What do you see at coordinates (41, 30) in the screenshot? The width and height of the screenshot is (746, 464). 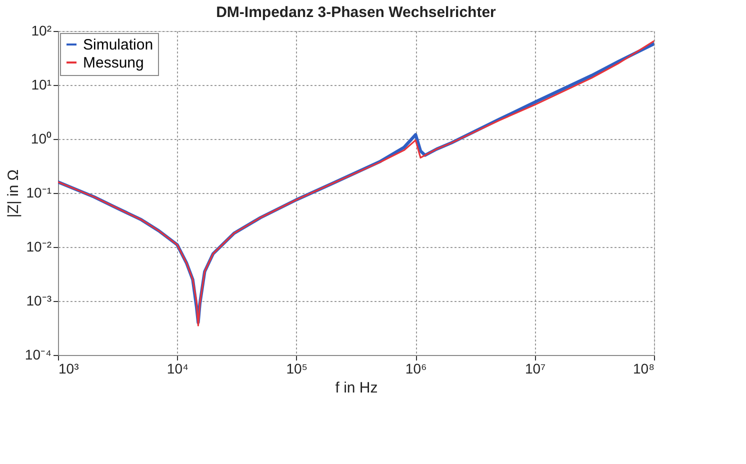 I see `y-tick-label: 10²` at bounding box center [41, 30].